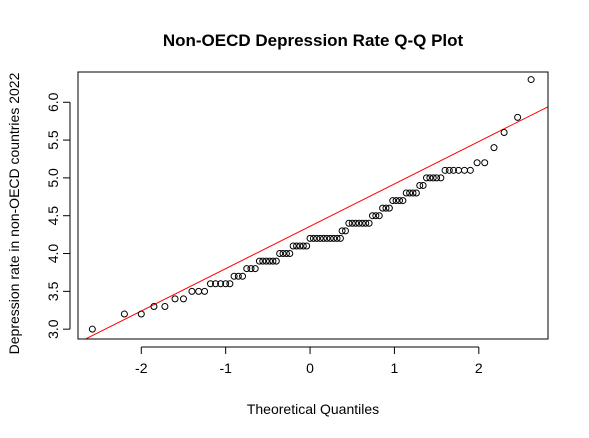  What do you see at coordinates (313, 40) in the screenshot?
I see `chart-title: Non-OECD Depression Rate Q-Q Plot` at bounding box center [313, 40].